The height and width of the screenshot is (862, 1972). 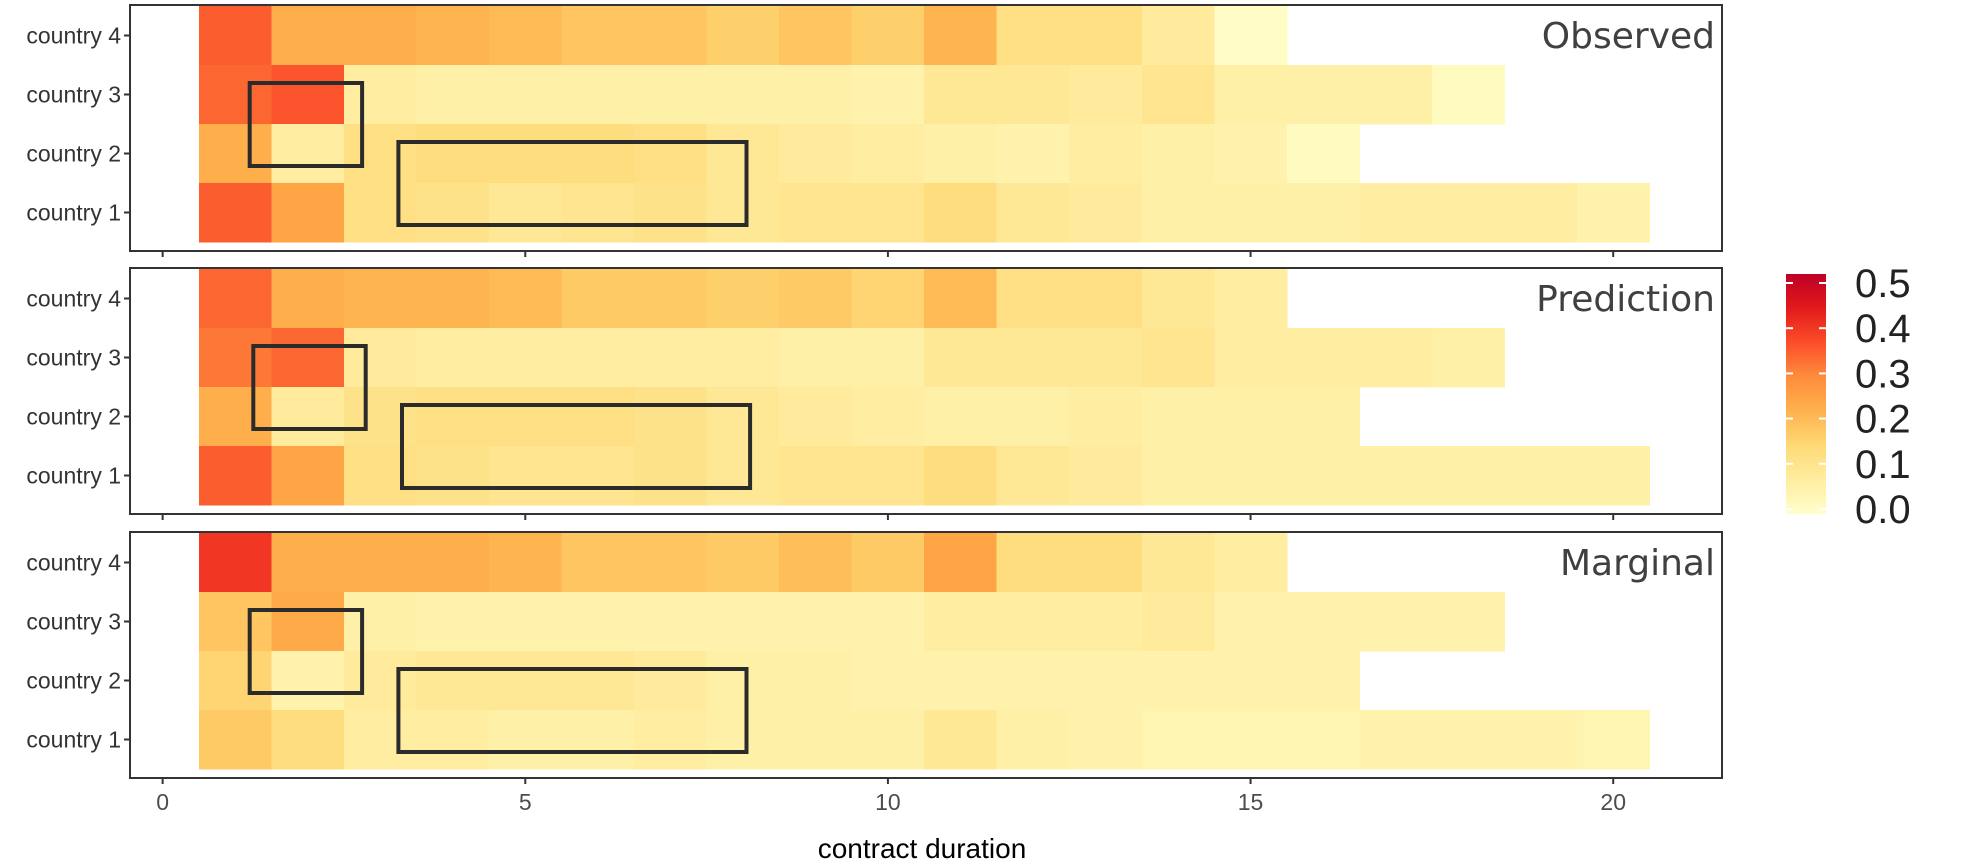 What do you see at coordinates (1883, 465) in the screenshot?
I see `legend-tick-label: 0.1` at bounding box center [1883, 465].